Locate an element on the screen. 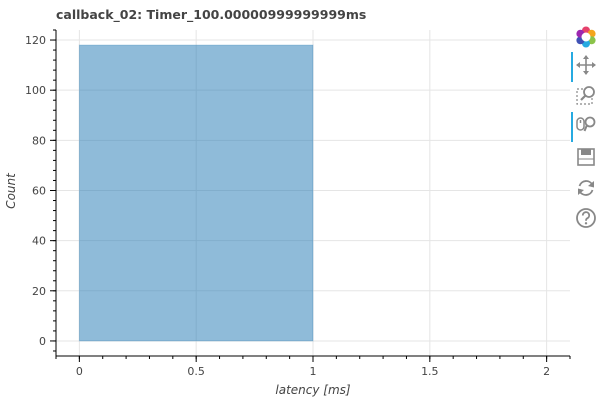  save-tool-icon is located at coordinates (586, 157).